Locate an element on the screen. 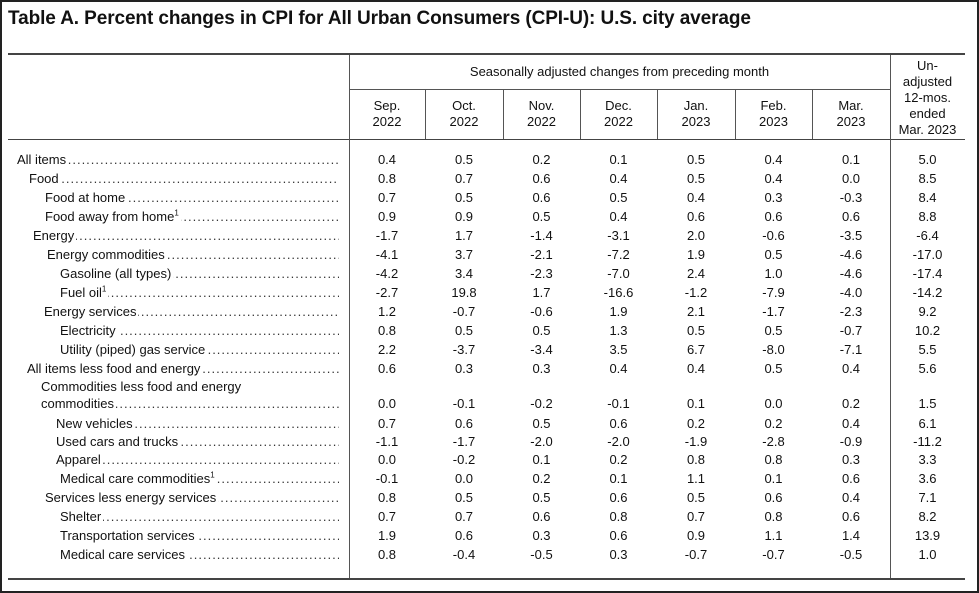 Image resolution: width=979 pixels, height=593 pixels. cell-value: -1.4 is located at coordinates (541, 235).